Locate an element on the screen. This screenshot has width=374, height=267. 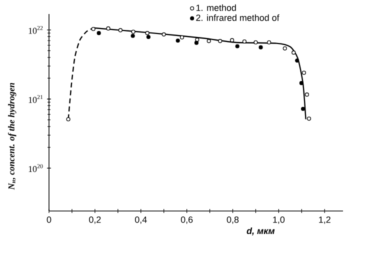
x-tick-label: 1,2 is located at coordinates (324, 220).